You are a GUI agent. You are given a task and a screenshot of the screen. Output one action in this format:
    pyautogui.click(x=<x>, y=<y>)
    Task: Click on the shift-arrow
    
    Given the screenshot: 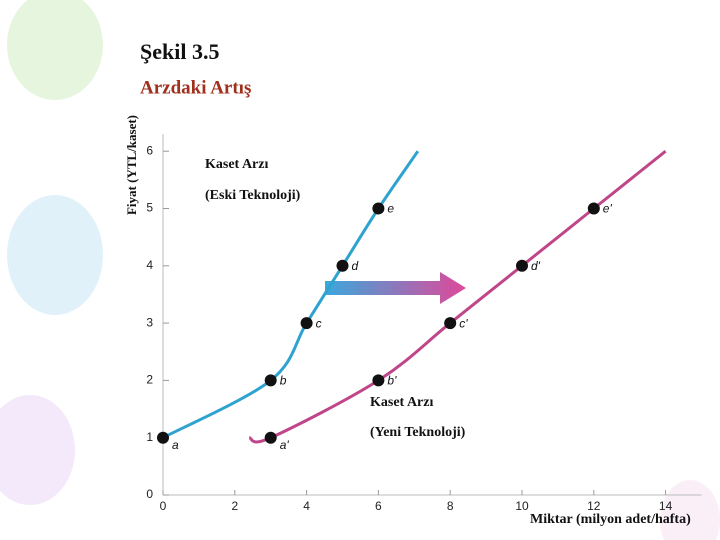 What is the action you would take?
    pyautogui.click(x=395, y=288)
    